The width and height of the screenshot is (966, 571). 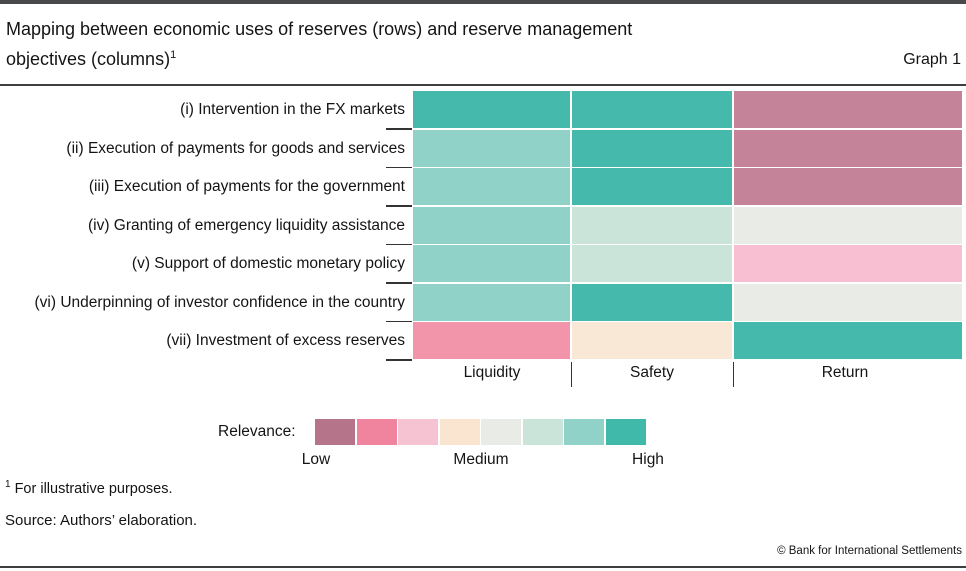 What do you see at coordinates (481, 459) in the screenshot?
I see `legend-scale-medium: Medium` at bounding box center [481, 459].